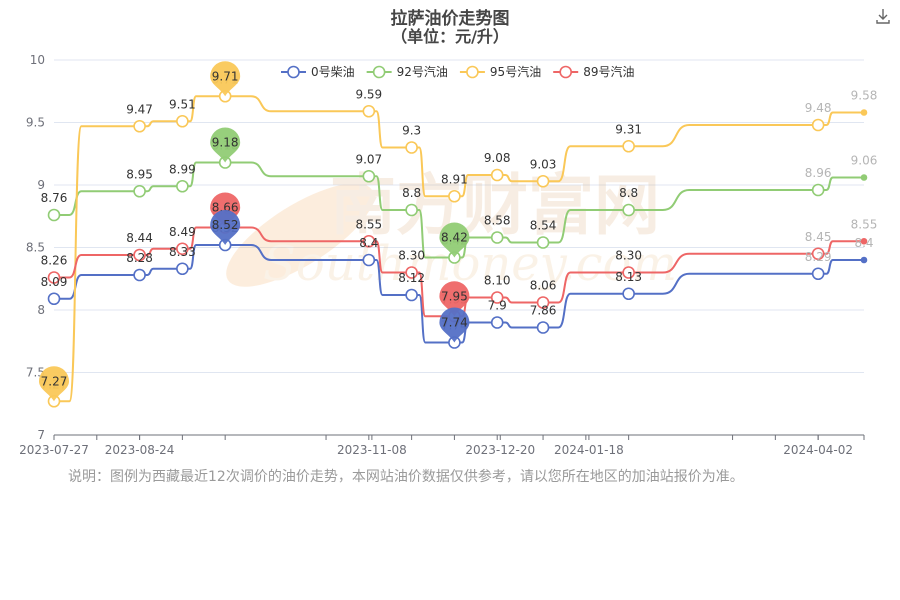 The height and width of the screenshot is (600, 900). Describe the element at coordinates (543, 226) in the screenshot. I see `data-label: 8.54` at that location.